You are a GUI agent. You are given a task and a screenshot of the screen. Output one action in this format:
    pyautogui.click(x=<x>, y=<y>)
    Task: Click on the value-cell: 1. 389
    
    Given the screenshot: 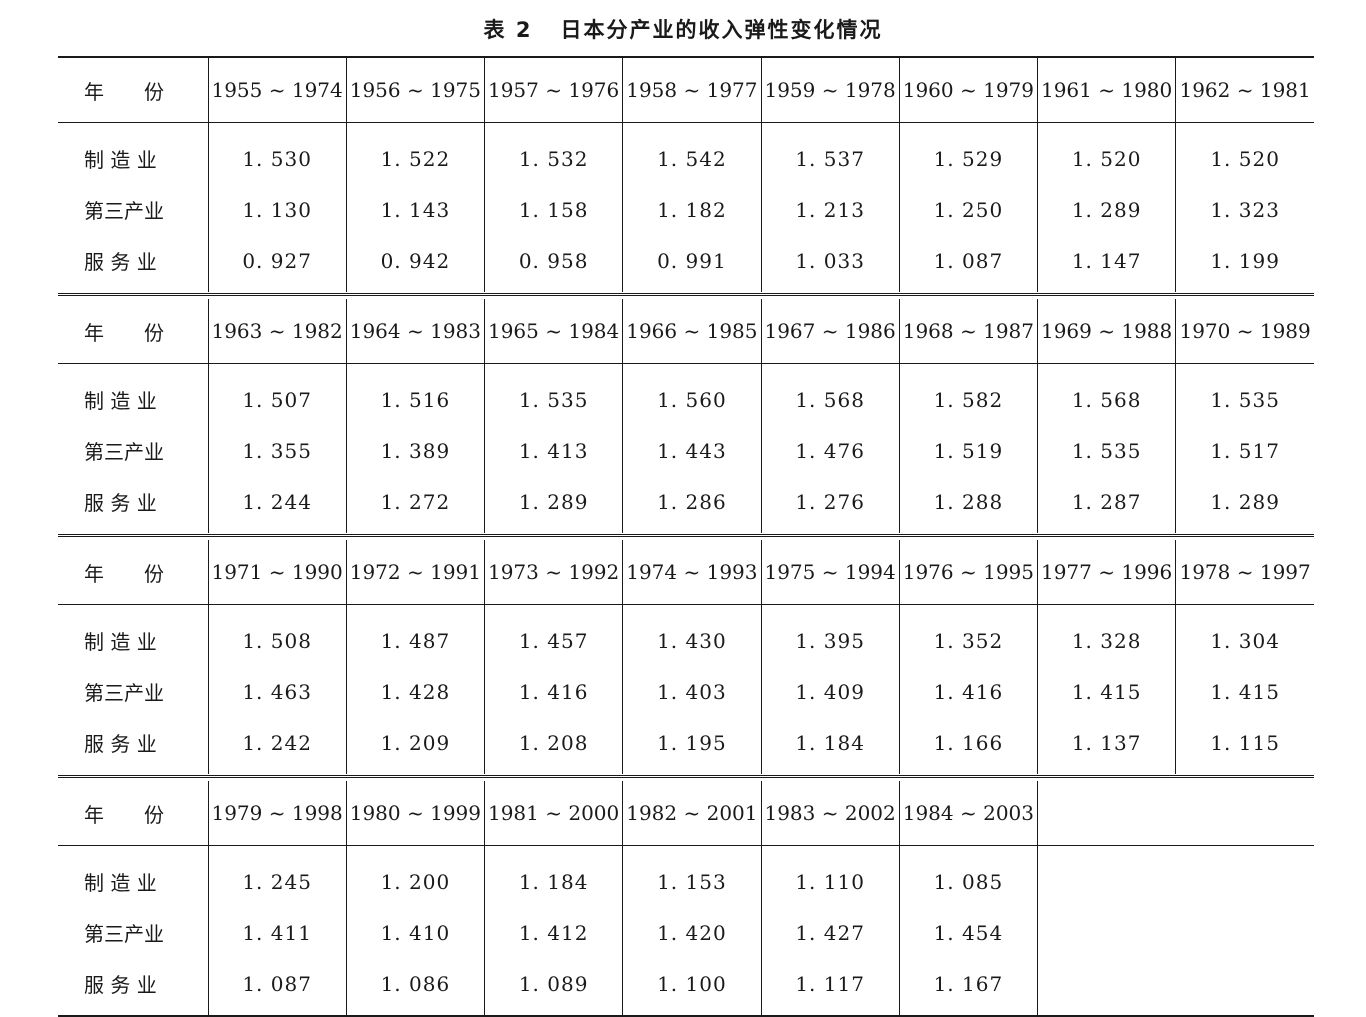 What is the action you would take?
    pyautogui.click(x=415, y=450)
    